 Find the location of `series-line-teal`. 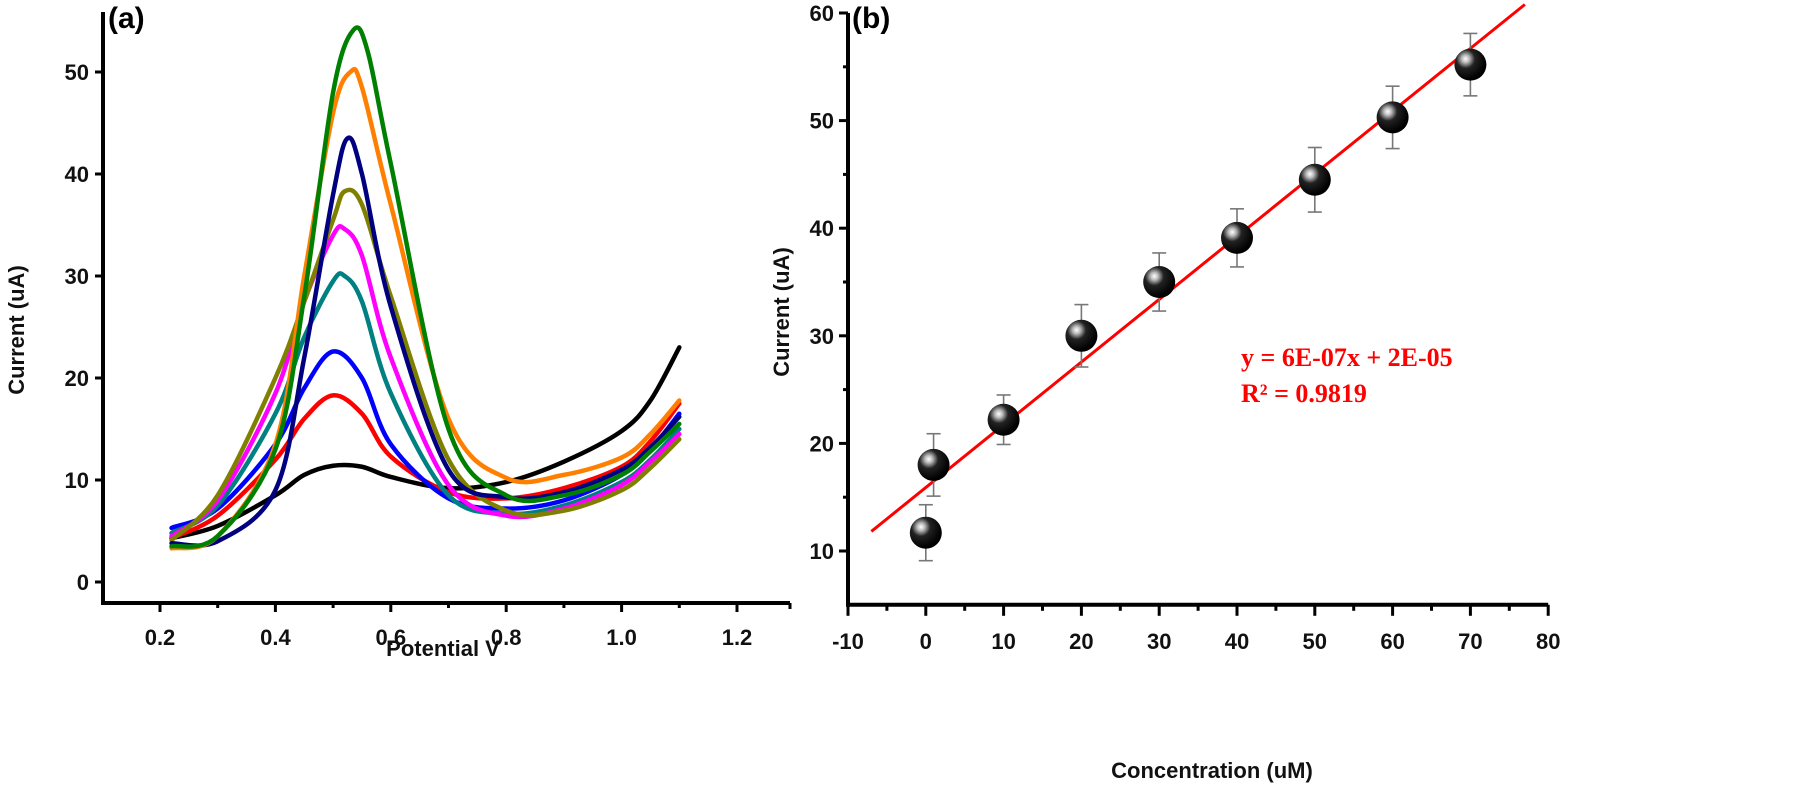

series-line-teal is located at coordinates (425, 403).